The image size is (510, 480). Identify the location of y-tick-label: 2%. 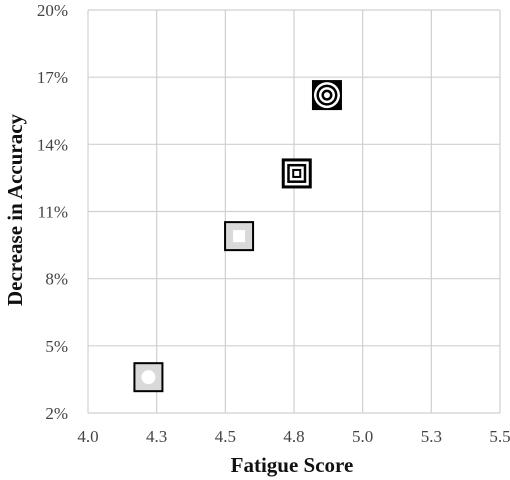
(56, 413).